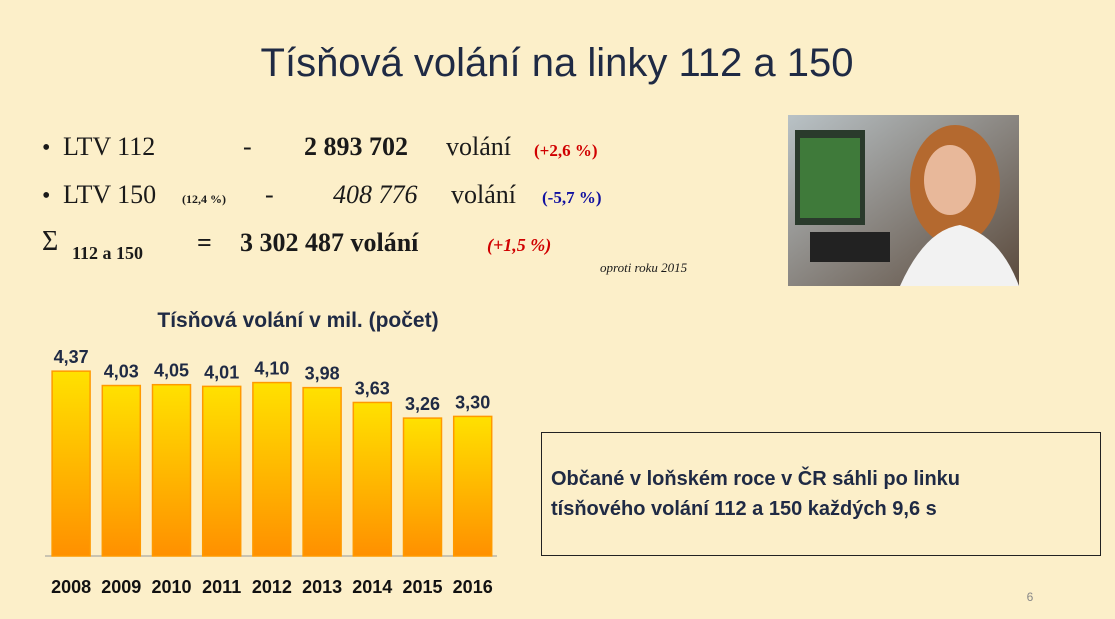 The image size is (1115, 619). Describe the element at coordinates (959, 255) in the screenshot. I see `photo-shirt` at that location.